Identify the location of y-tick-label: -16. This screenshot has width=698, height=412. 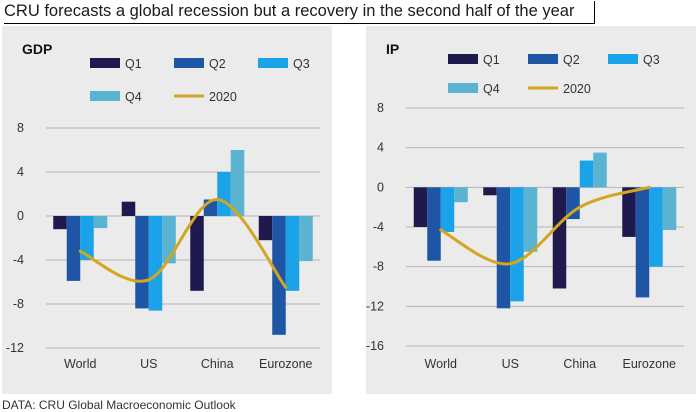
(375, 346).